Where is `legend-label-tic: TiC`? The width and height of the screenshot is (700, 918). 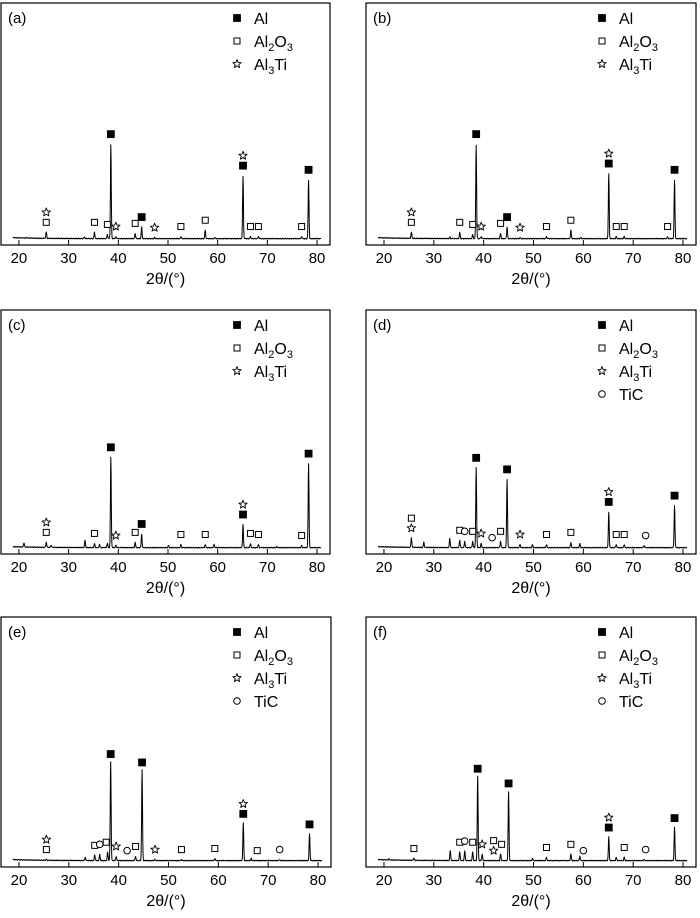
legend-label-tic: TiC is located at coordinates (631, 702).